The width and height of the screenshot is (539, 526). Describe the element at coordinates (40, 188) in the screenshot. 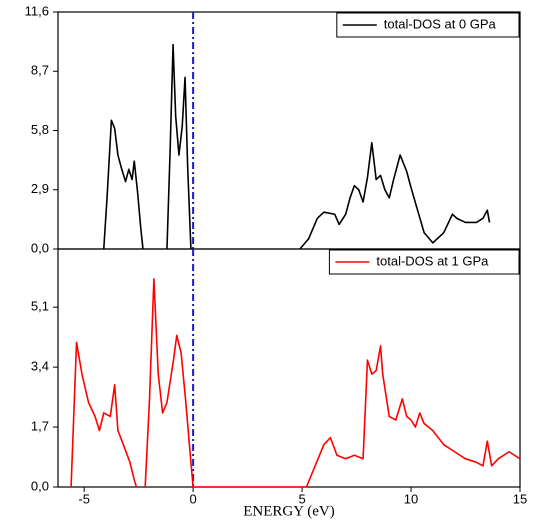

I see `y-tick-label: 2,9` at that location.